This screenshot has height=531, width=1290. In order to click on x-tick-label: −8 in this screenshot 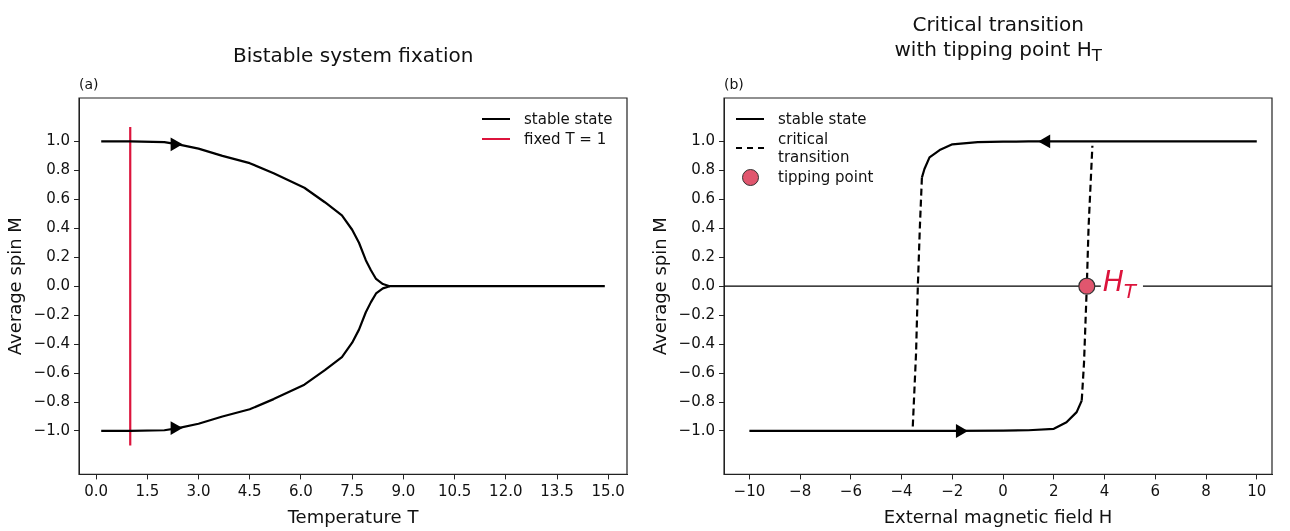, I will do `click(800, 491)`.